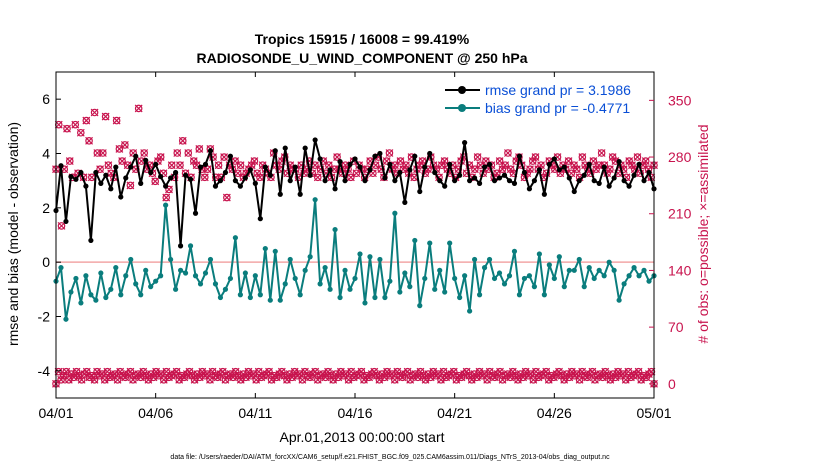 This screenshot has width=830, height=470. What do you see at coordinates (13, 234) in the screenshot?
I see `y-axis-label: rmse and bias (model - observation)` at bounding box center [13, 234].